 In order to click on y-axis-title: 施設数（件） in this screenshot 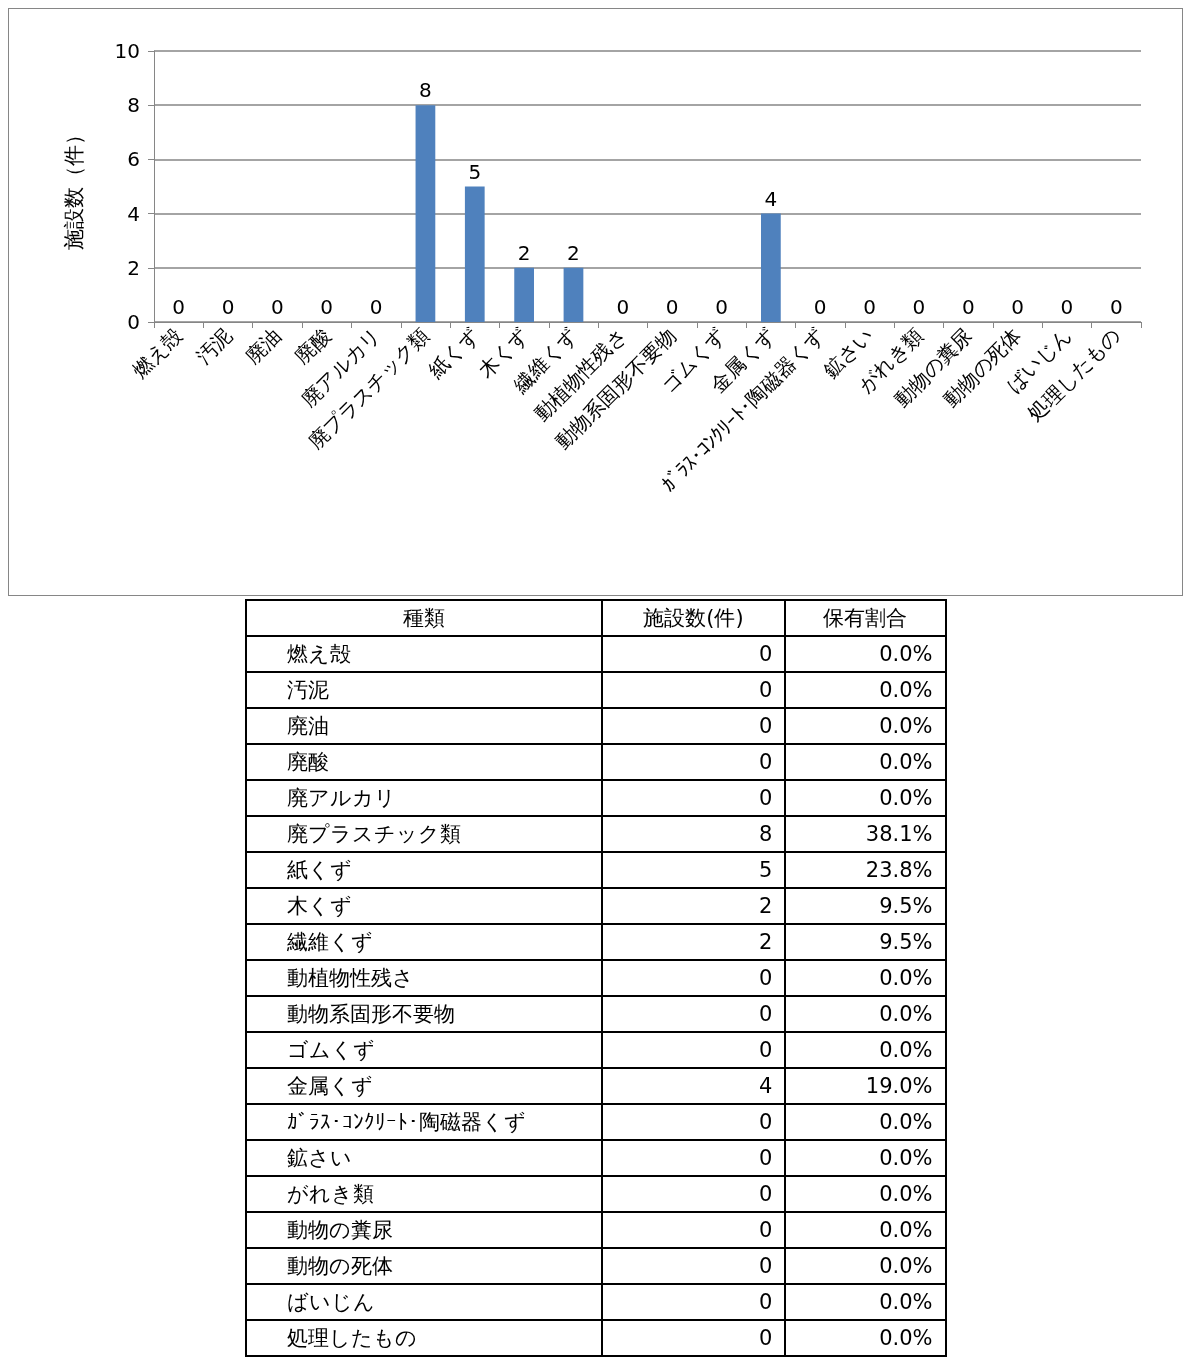, I will do `click(73, 186)`.